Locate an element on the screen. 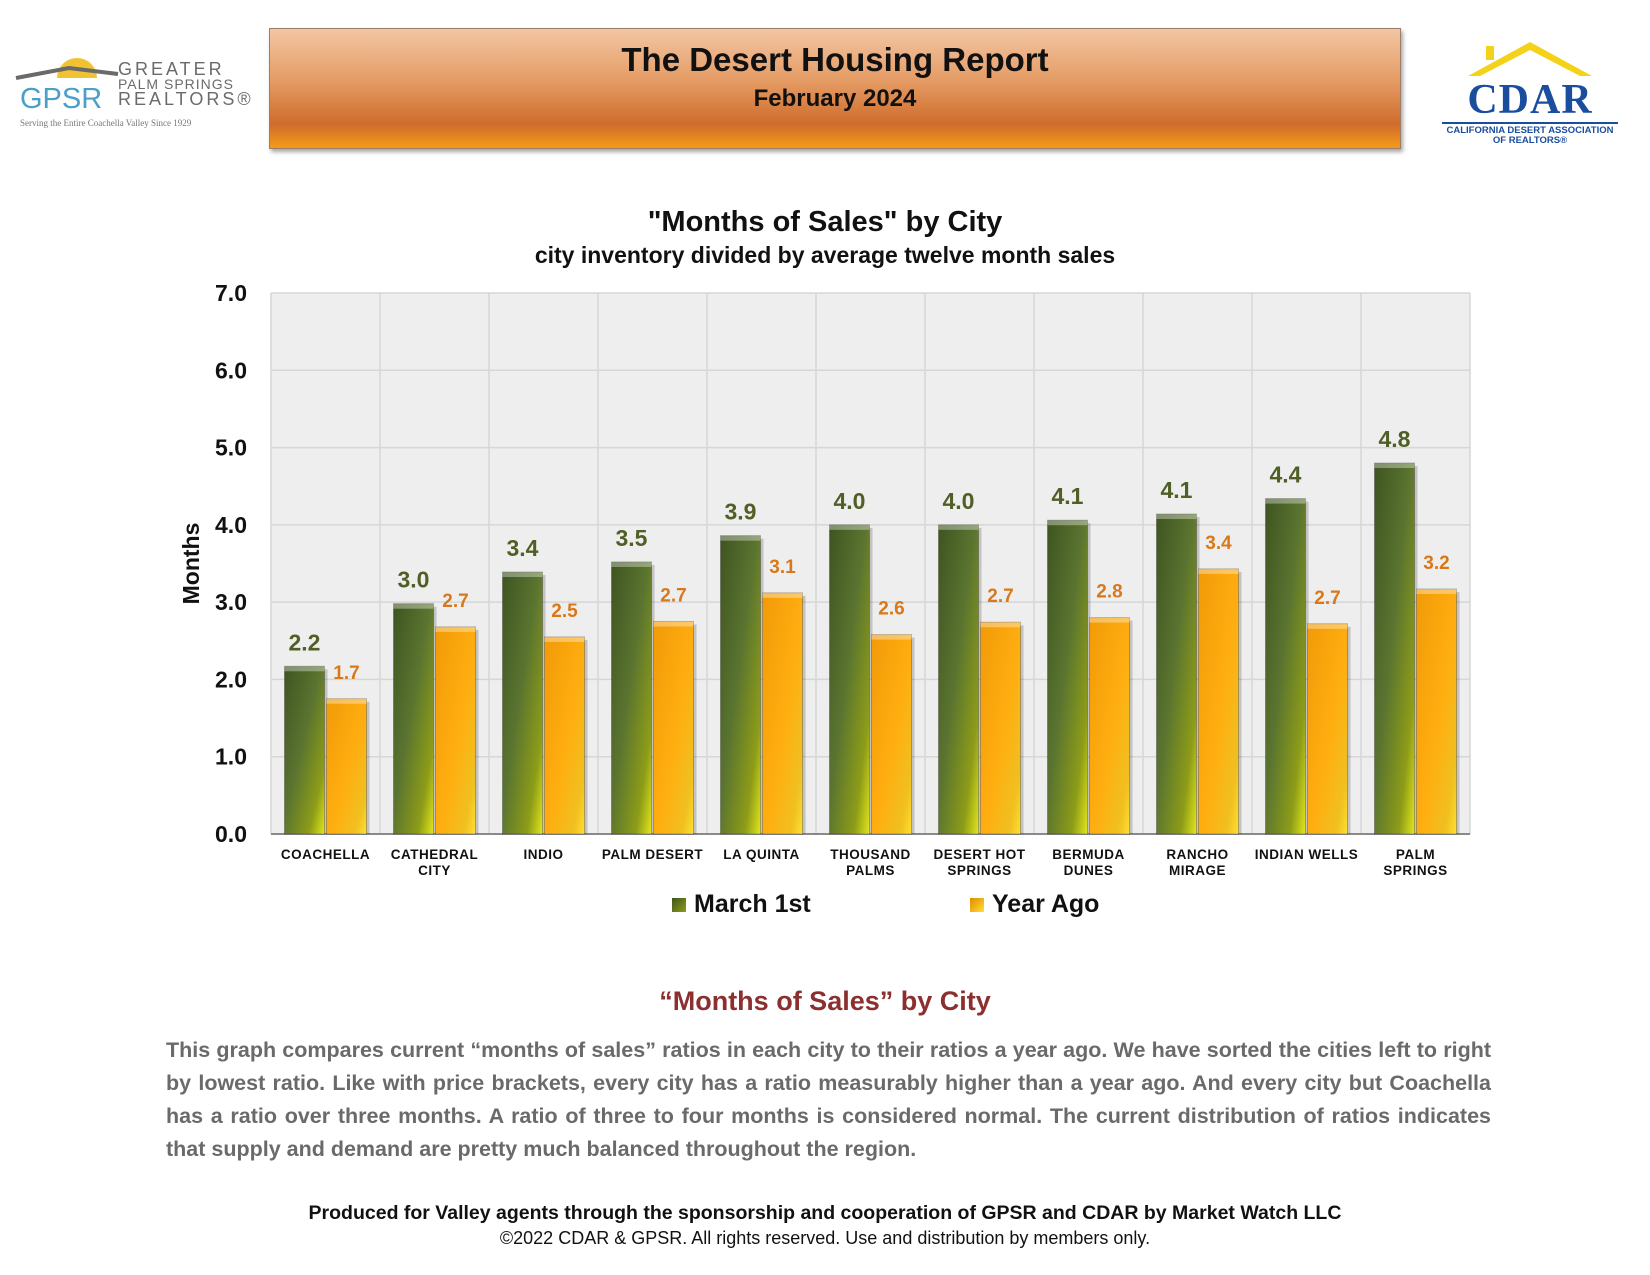 The image size is (1650, 1275). x-tick-label: COACHELLA is located at coordinates (325, 854).